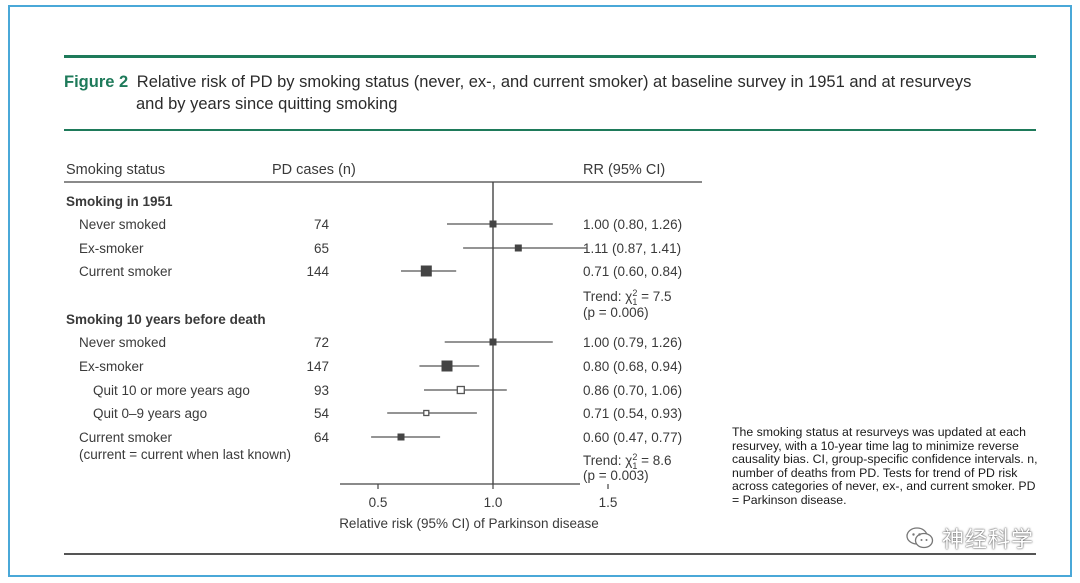  Describe the element at coordinates (185, 454) in the screenshot. I see `row-label-note: (current = current when last known)` at that location.